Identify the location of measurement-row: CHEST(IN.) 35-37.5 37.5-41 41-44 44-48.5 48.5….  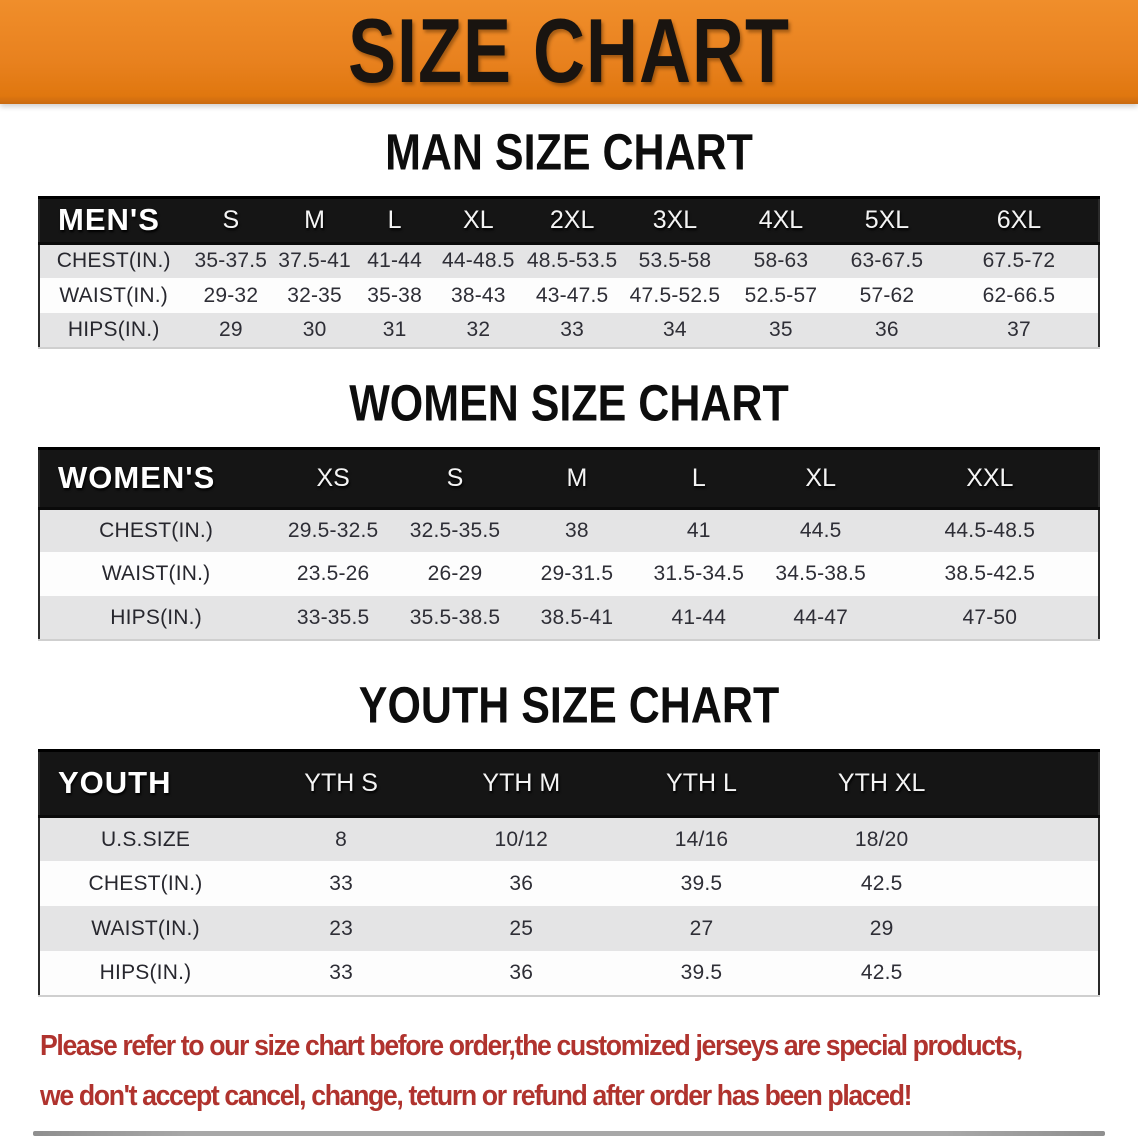
(569, 261).